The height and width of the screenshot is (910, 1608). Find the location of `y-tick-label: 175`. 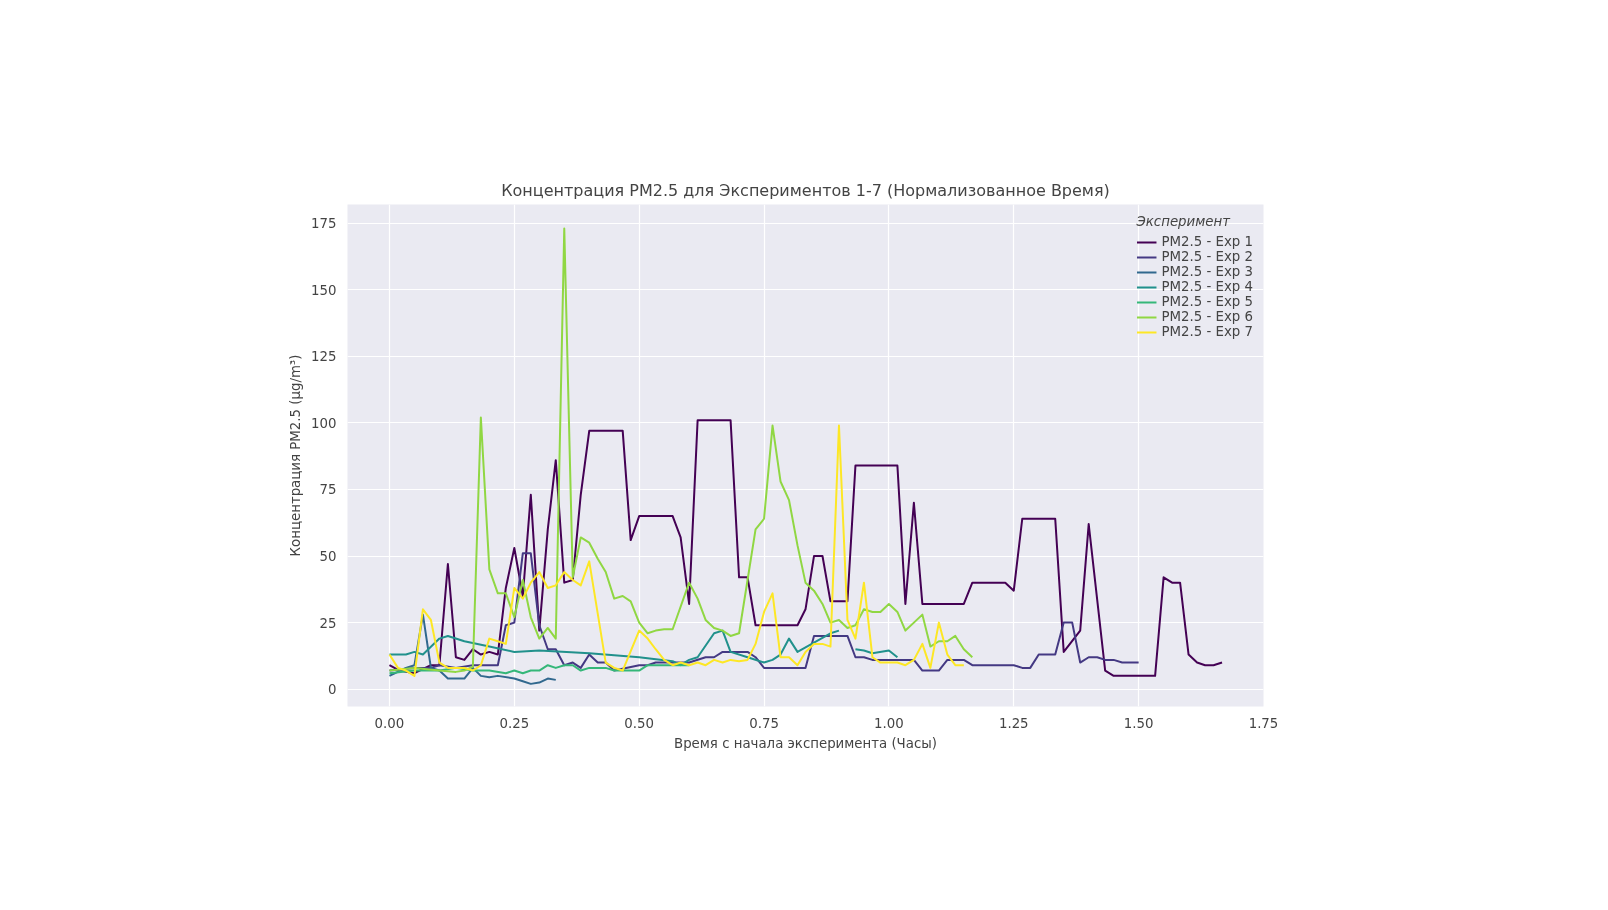

y-tick-label: 175 is located at coordinates (324, 224).